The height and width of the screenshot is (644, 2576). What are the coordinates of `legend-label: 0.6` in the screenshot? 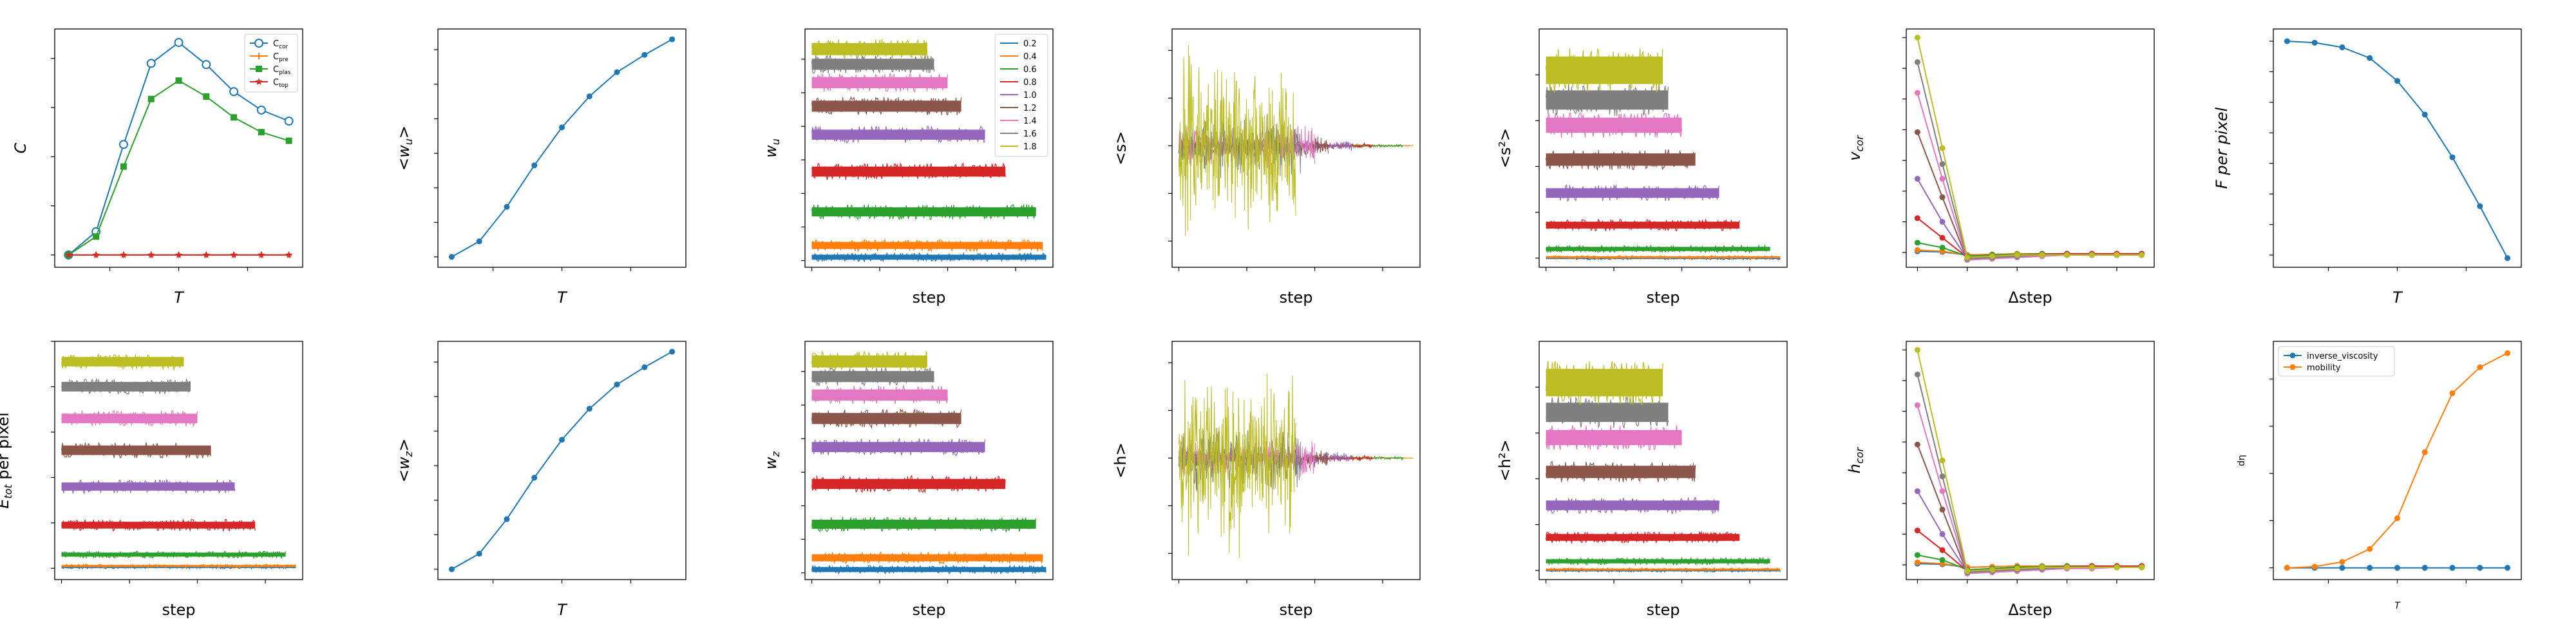 It's located at (1030, 70).